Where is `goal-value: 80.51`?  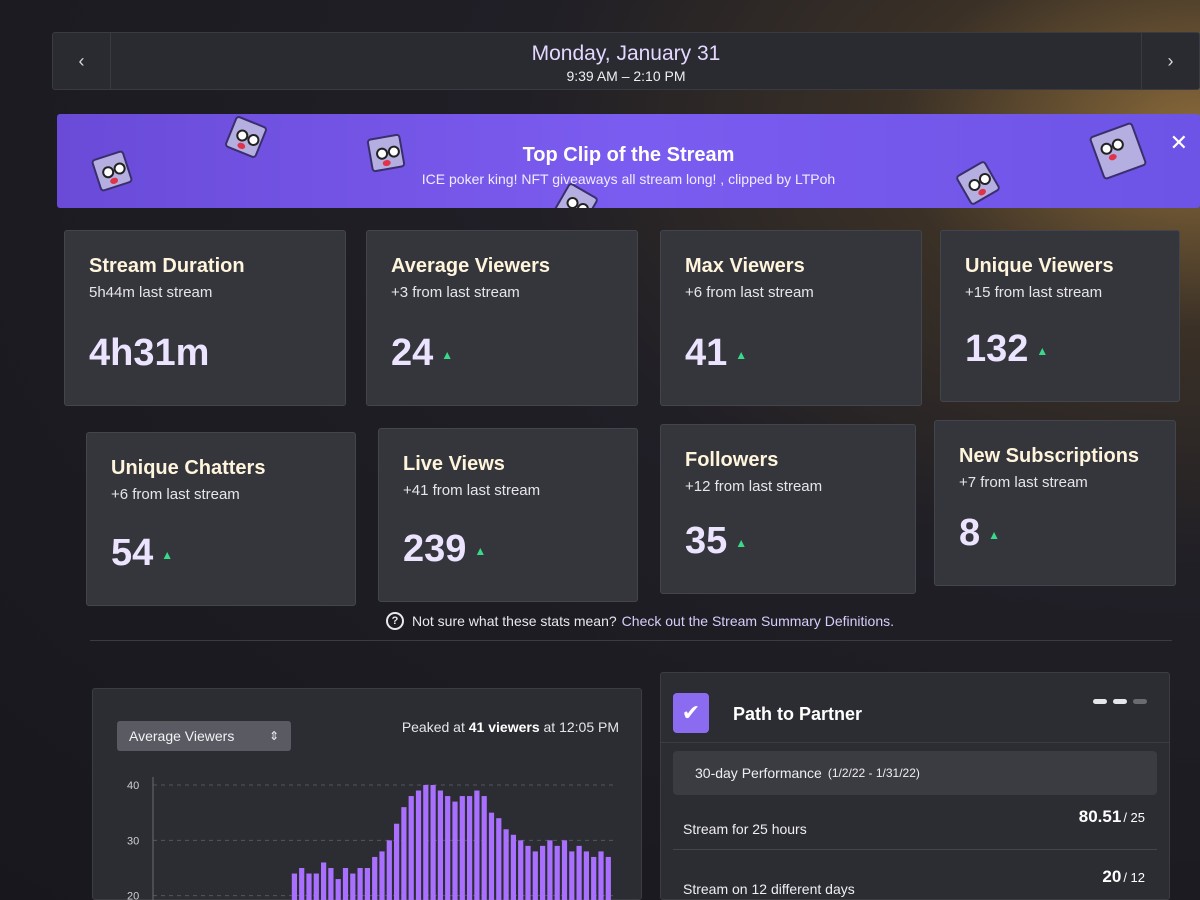
goal-value: 80.51 is located at coordinates (1100, 816).